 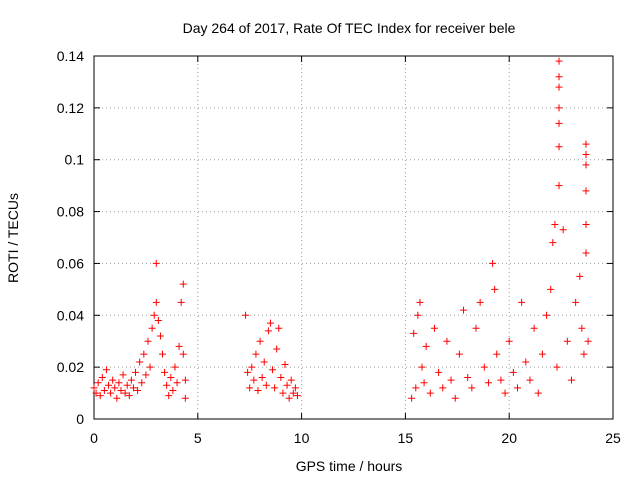 I want to click on y-axis-label: ROTI / TECUs, so click(x=13, y=238).